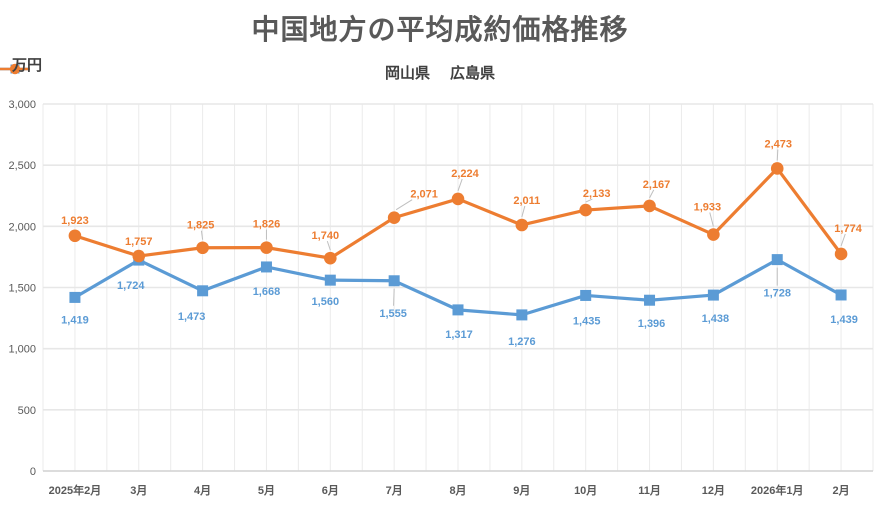  Describe the element at coordinates (75, 320) in the screenshot. I see `okayama-data-label-0: 1,419` at that location.